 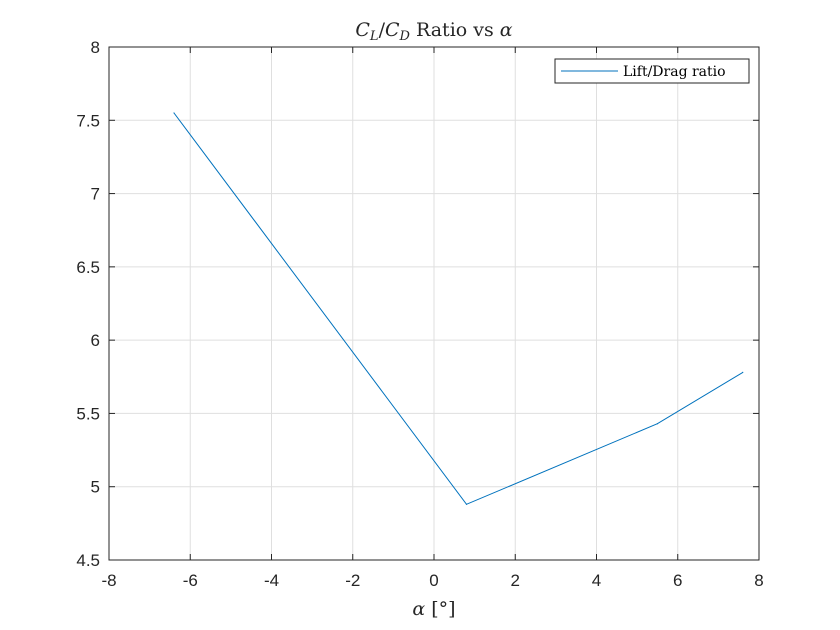 I want to click on y-tick-label: 6.5, so click(x=88, y=267).